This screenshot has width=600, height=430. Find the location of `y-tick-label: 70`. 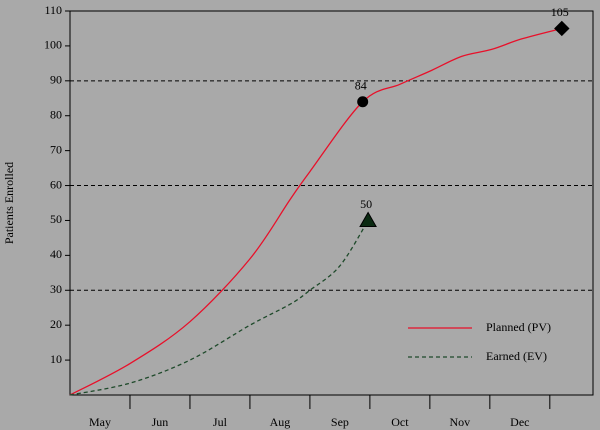

y-tick-label: 70 is located at coordinates (56, 149).